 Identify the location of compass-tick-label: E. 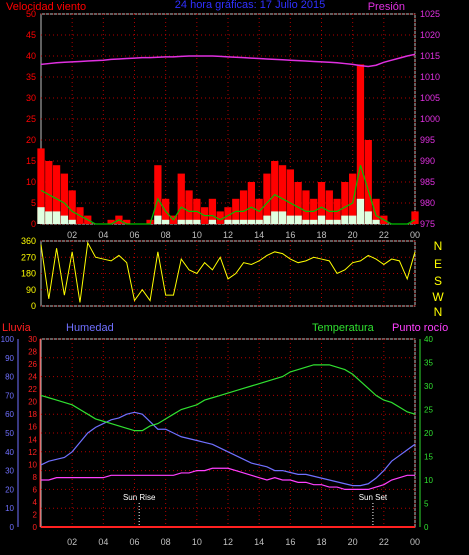
(438, 264).